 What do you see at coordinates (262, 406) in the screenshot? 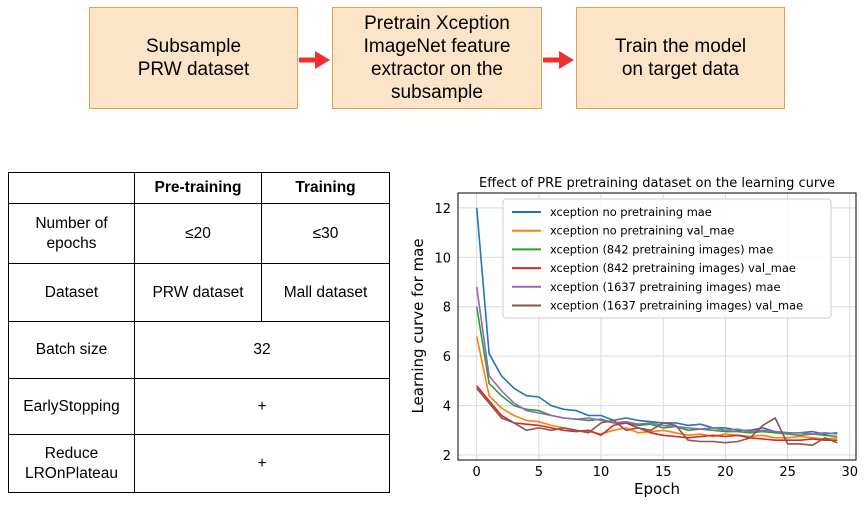
I see `cell-early-stopping: +` at bounding box center [262, 406].